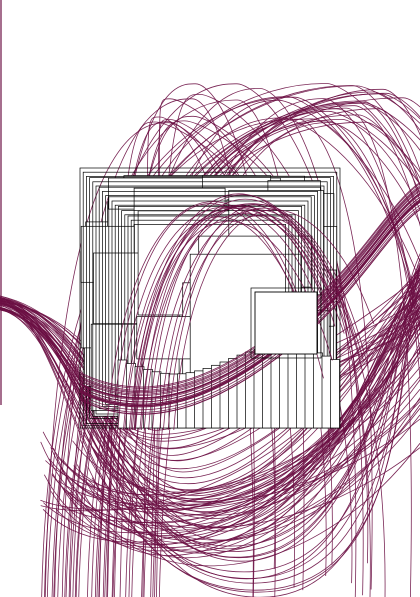 This screenshot has height=597, width=420. What do you see at coordinates (246, 461) in the screenshot?
I see `curve-bottom-bowl` at bounding box center [246, 461].